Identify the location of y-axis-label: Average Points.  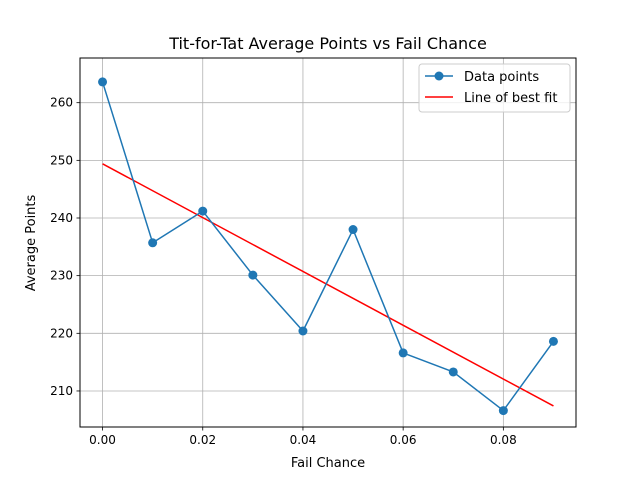
(31, 242).